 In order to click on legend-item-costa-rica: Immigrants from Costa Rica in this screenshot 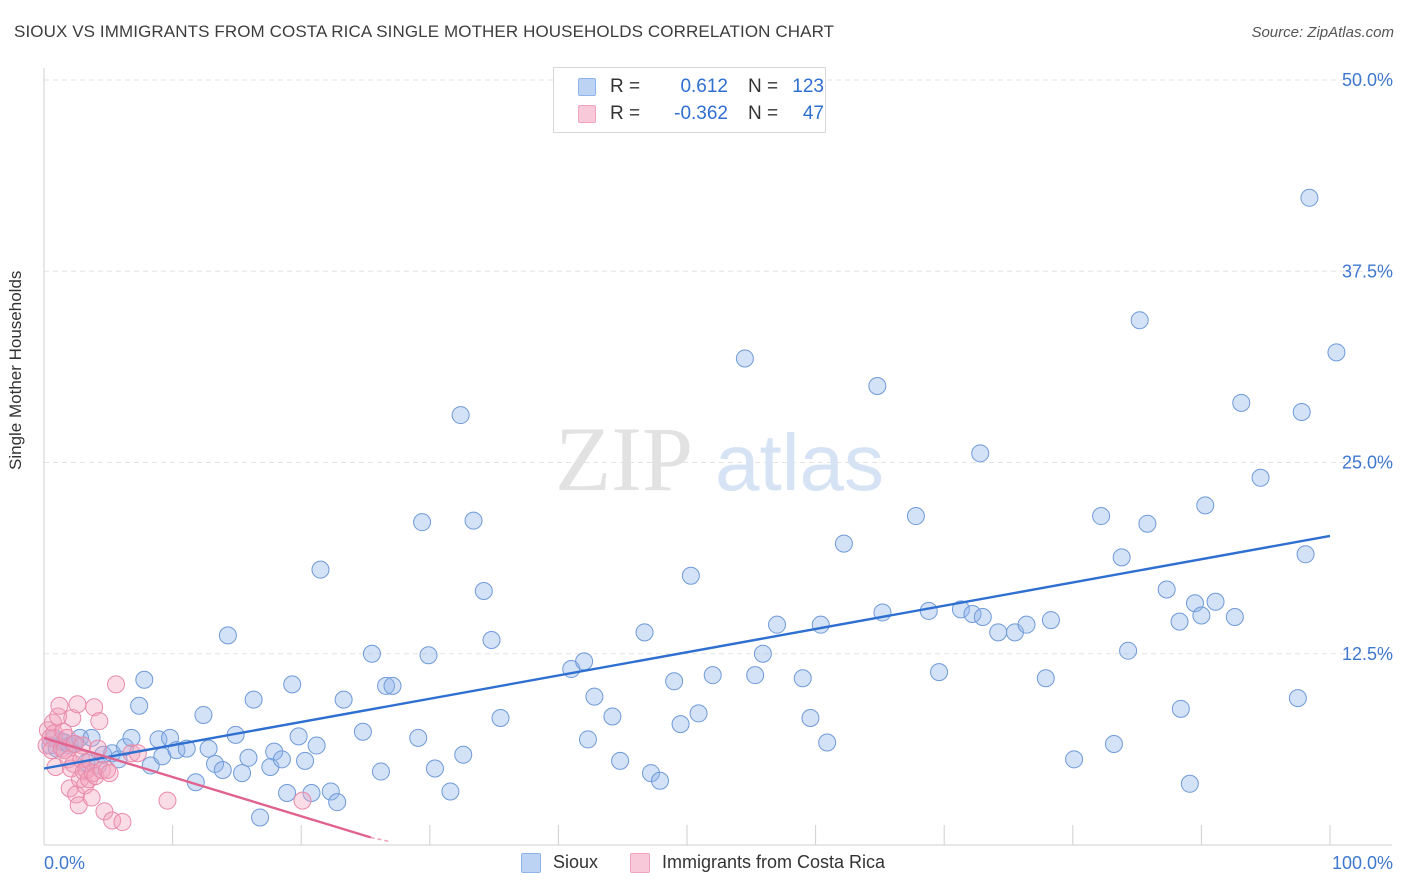, I will do `click(757, 862)`.